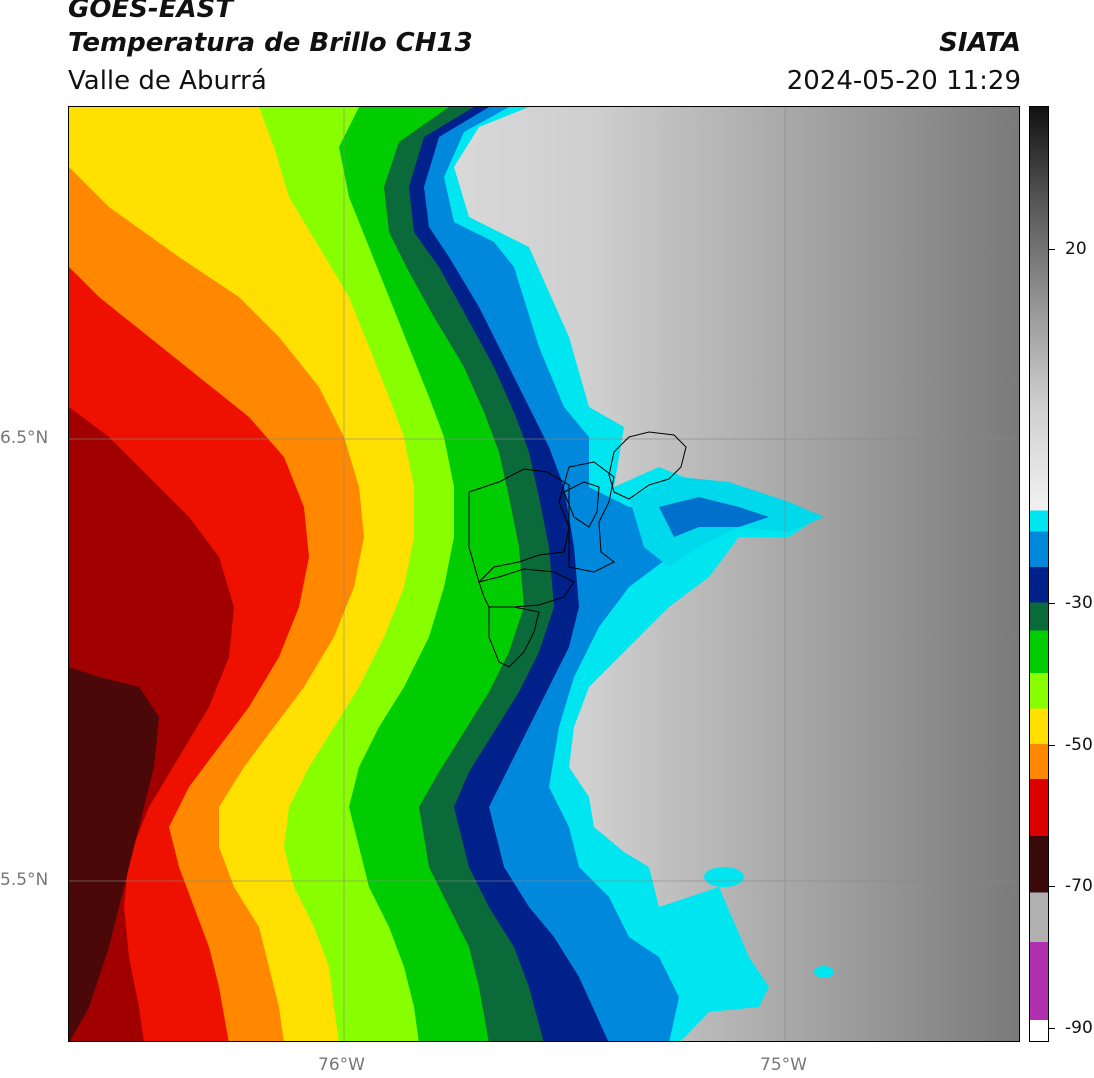 The height and width of the screenshot is (1078, 1094). What do you see at coordinates (167, 81) in the screenshot?
I see `region-title: Valle de Aburrá` at bounding box center [167, 81].